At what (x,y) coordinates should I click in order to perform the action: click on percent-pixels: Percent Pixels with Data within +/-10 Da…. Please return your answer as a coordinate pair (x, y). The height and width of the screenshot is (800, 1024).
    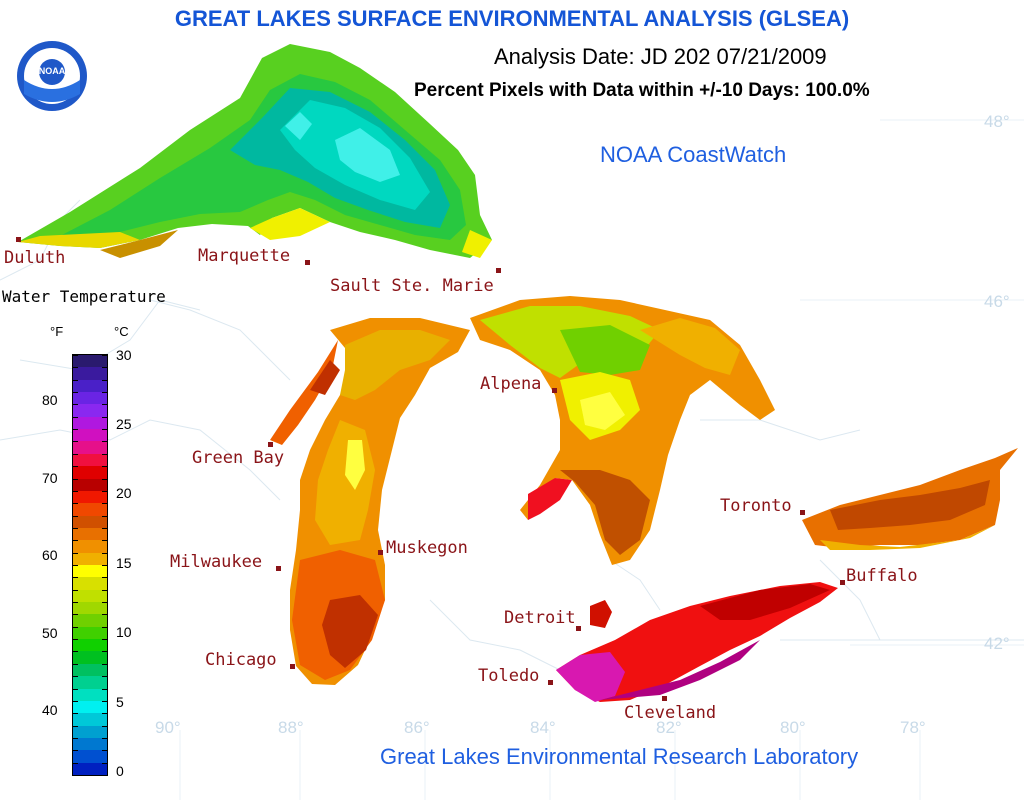
    Looking at the image, I should click on (642, 91).